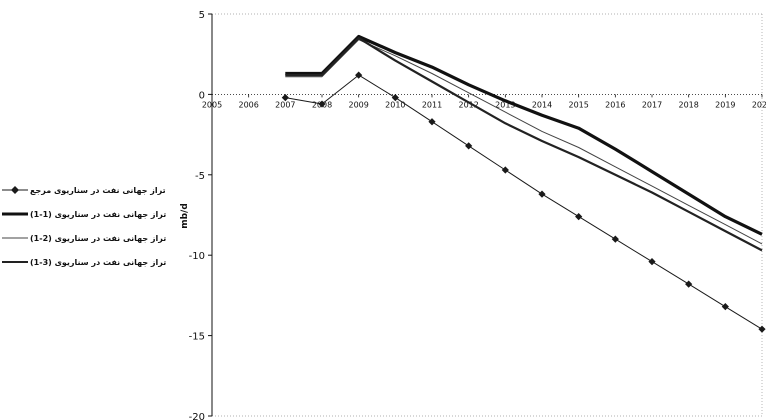 The width and height of the screenshot is (766, 420). Describe the element at coordinates (615, 104) in the screenshot. I see `x-tick-label: 2016` at that location.